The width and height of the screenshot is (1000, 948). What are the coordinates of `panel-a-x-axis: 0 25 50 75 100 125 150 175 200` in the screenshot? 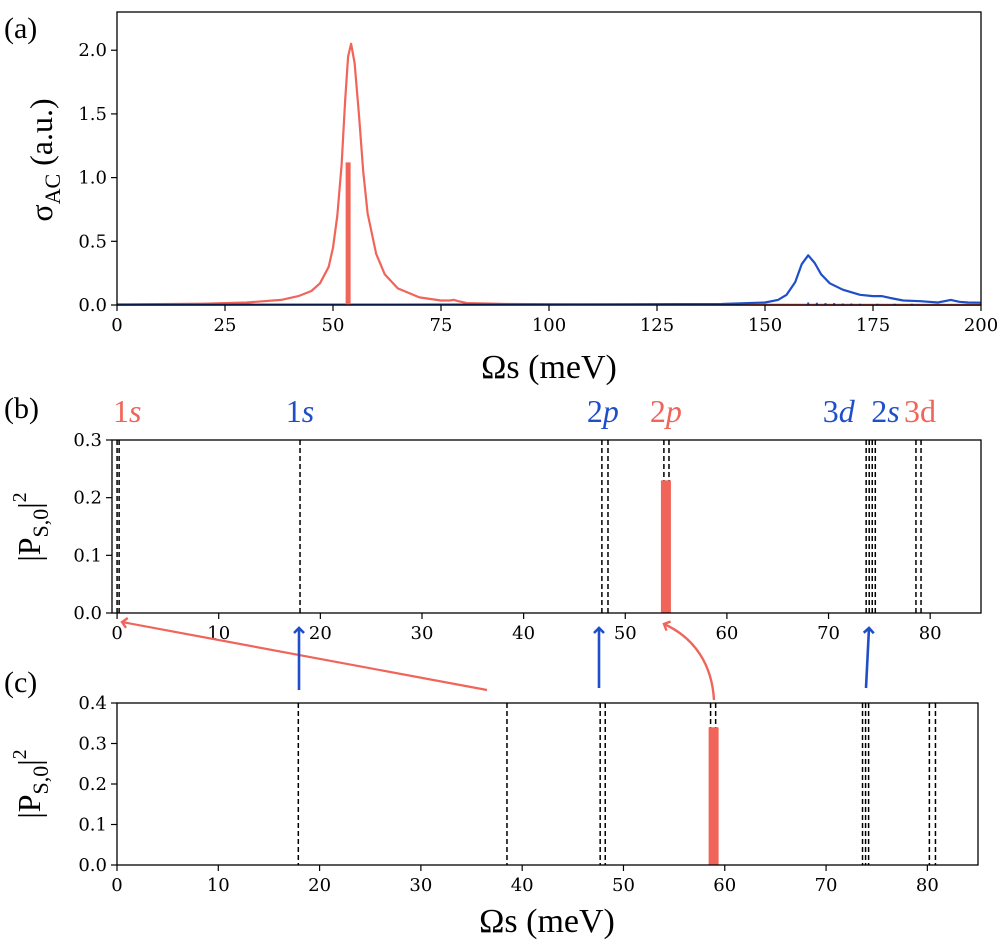 It's located at (554, 320).